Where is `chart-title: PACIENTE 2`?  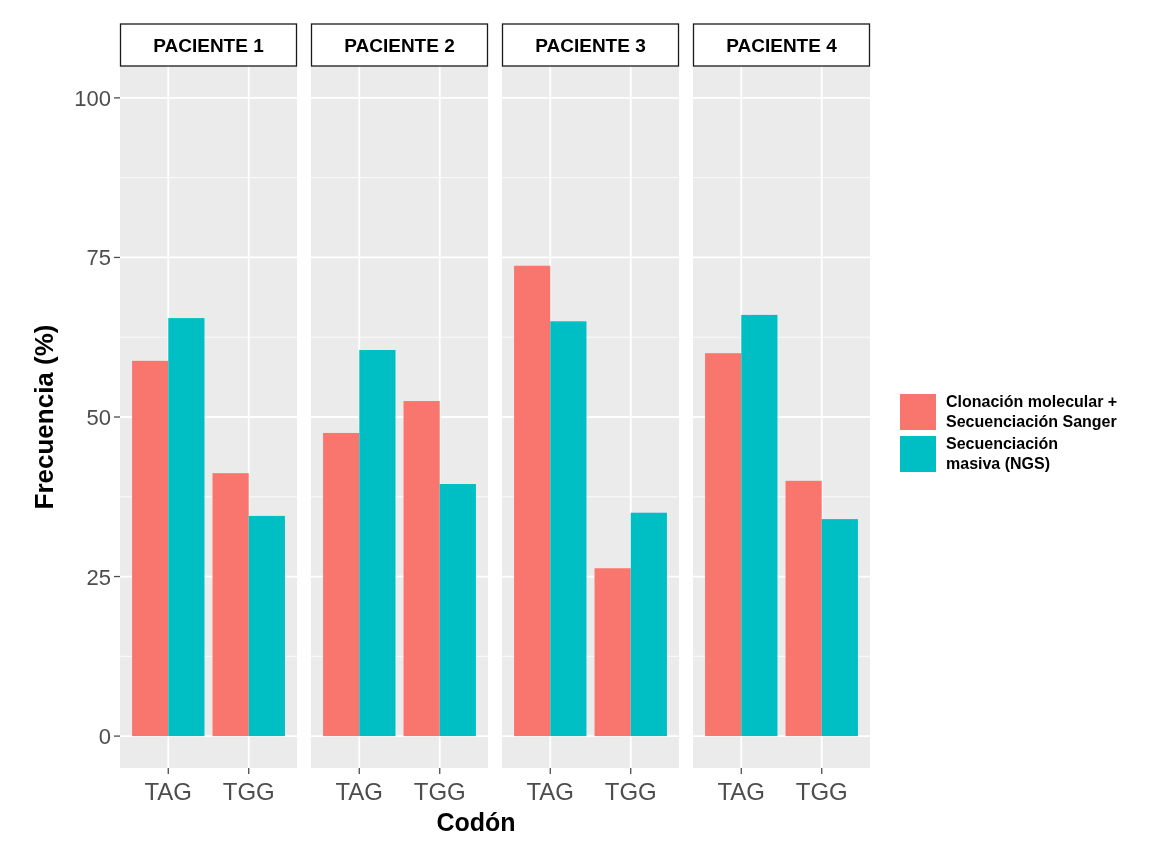
chart-title: PACIENTE 2 is located at coordinates (399, 45).